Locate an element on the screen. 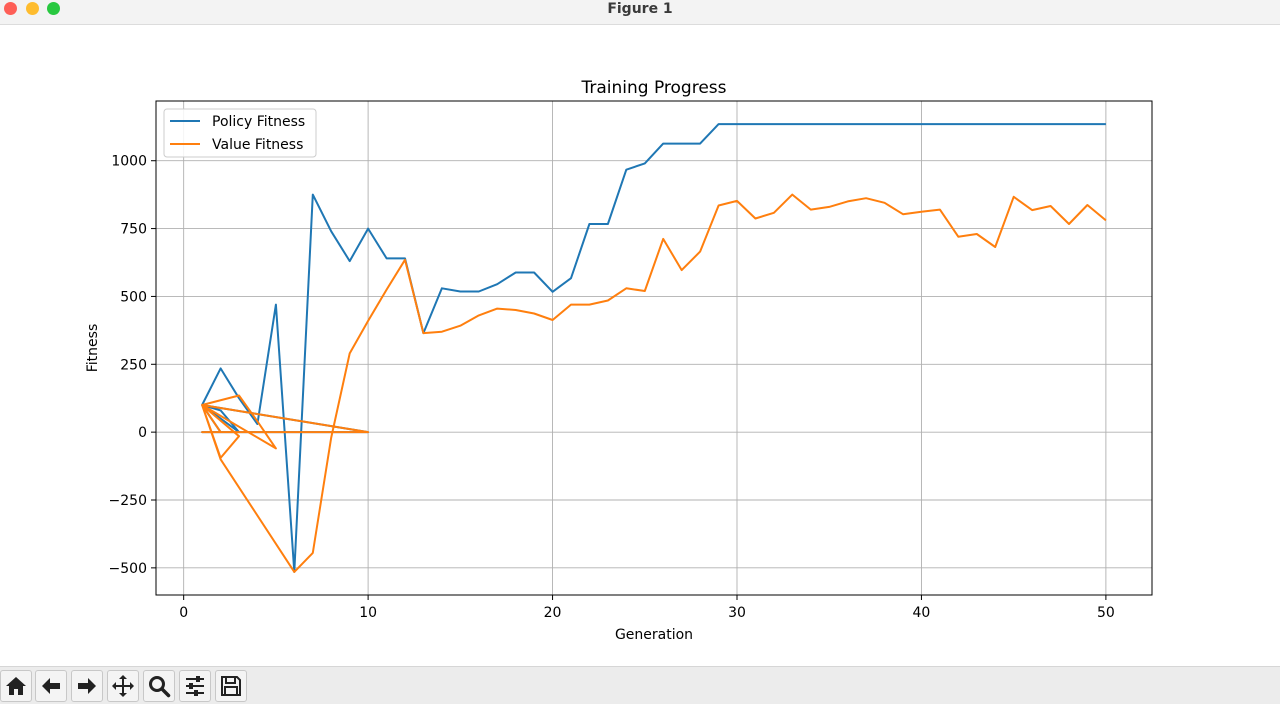  back-button is located at coordinates (51, 686).